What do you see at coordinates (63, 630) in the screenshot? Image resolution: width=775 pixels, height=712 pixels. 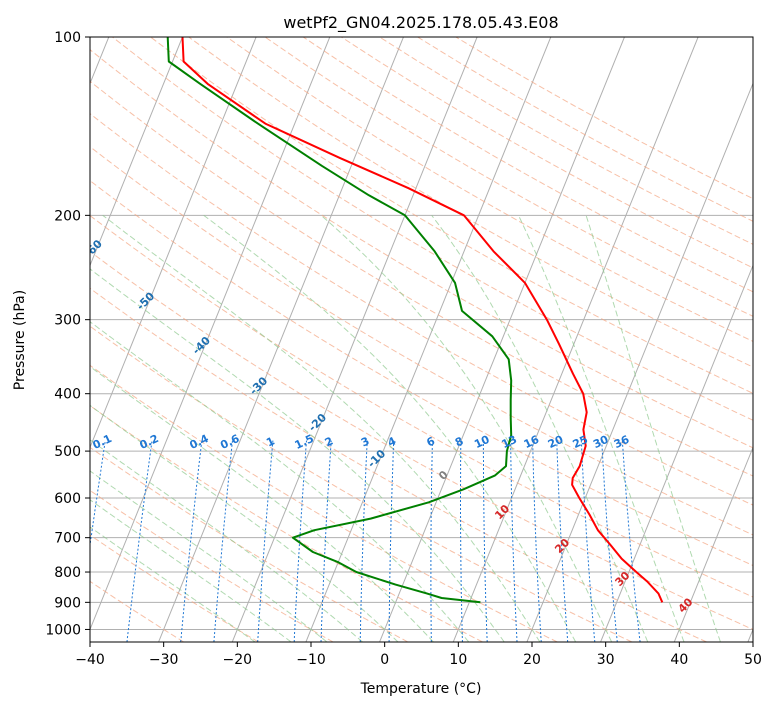 I see `y-tick-label: 1000` at bounding box center [63, 630].